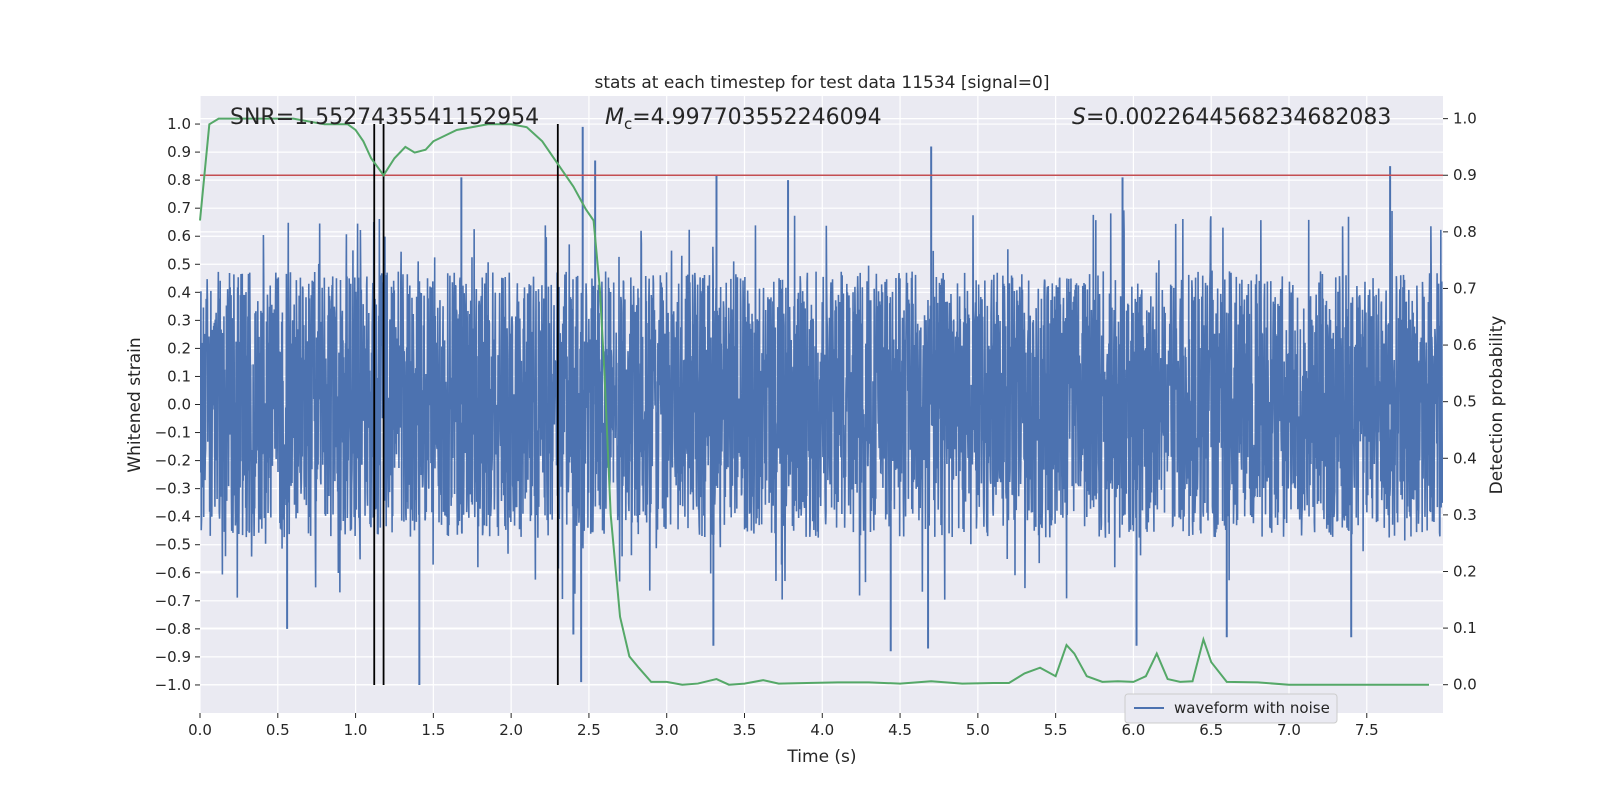 The image size is (1600, 800). Describe the element at coordinates (978, 730) in the screenshot. I see `x-tick-label: 5.0` at that location.